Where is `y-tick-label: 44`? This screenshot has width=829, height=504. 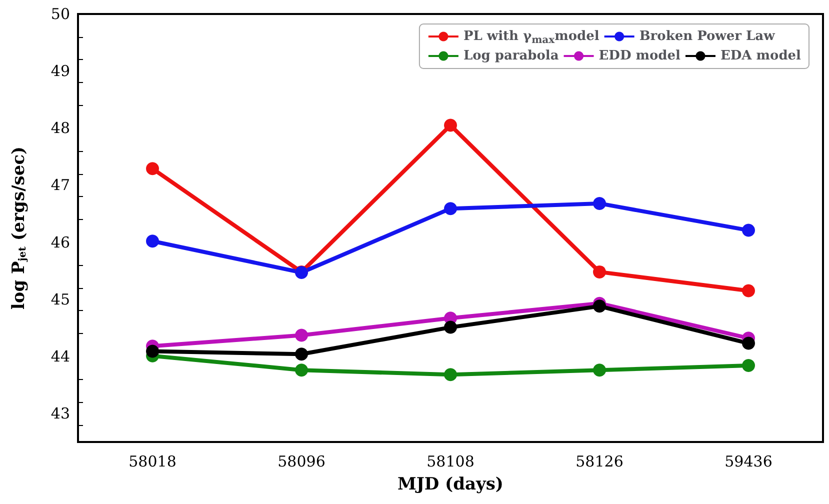 y-tick-label: 44 is located at coordinates (60, 356).